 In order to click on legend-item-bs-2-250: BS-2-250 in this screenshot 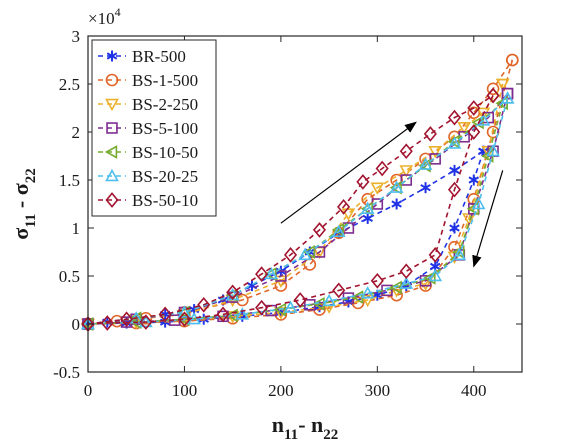, I will do `click(148, 104)`.